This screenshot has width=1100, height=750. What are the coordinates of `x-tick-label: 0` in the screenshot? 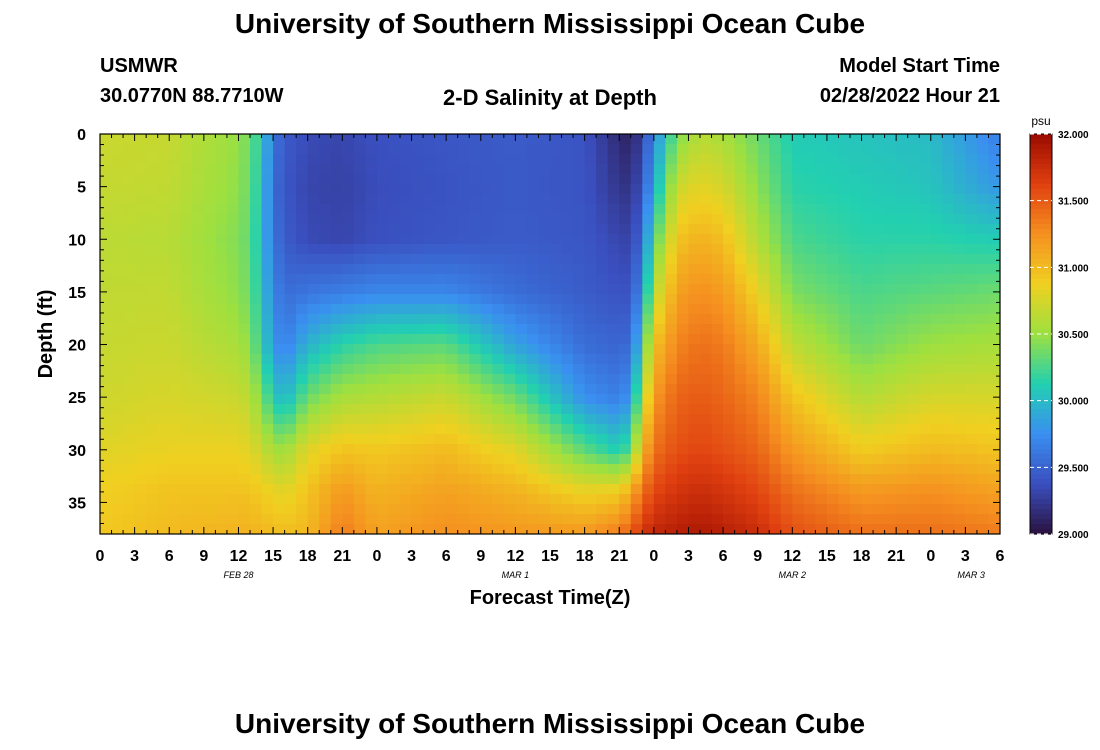 It's located at (376, 556).